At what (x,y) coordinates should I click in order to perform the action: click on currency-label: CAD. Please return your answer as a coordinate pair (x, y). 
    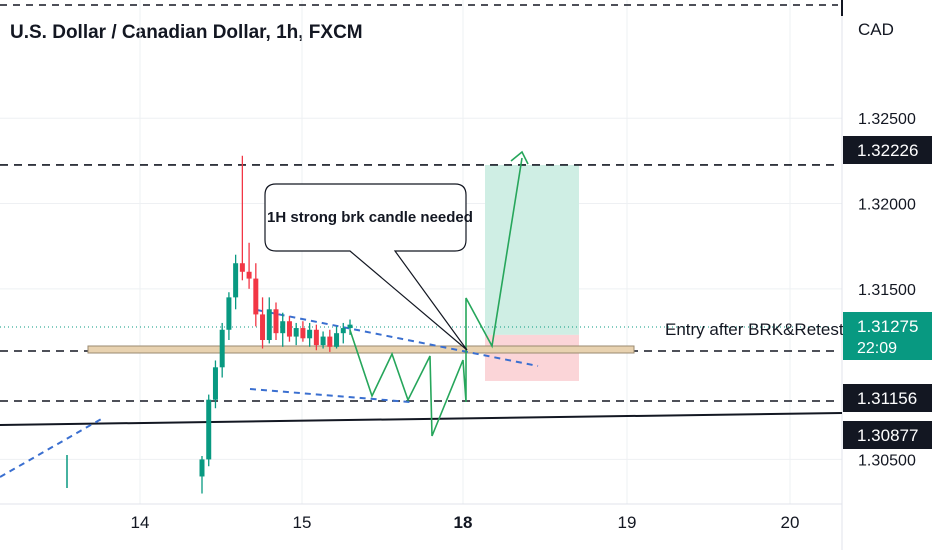
    Looking at the image, I should click on (876, 29).